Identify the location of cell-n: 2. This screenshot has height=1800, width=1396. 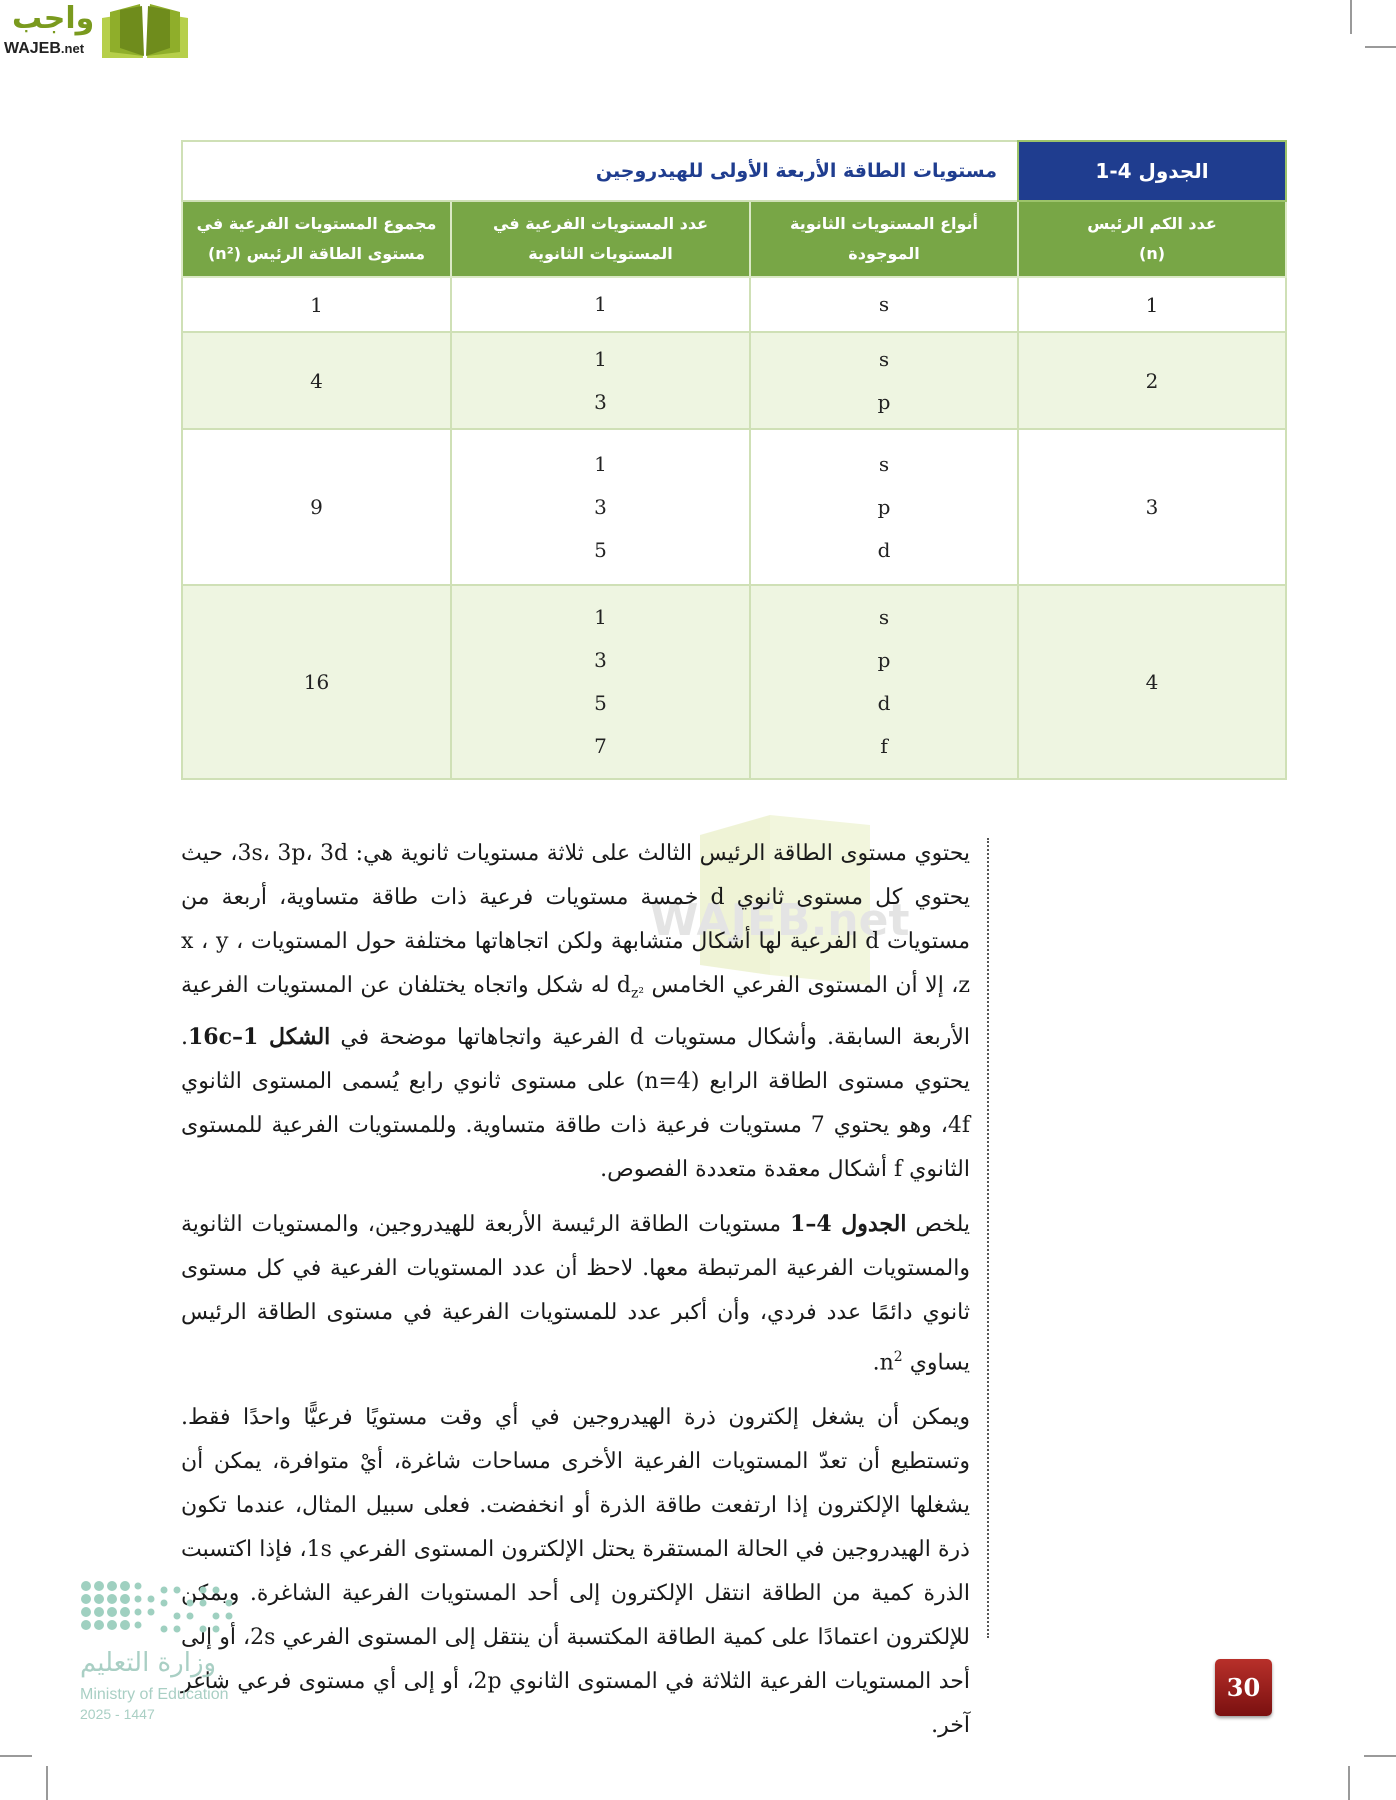
(1152, 380).